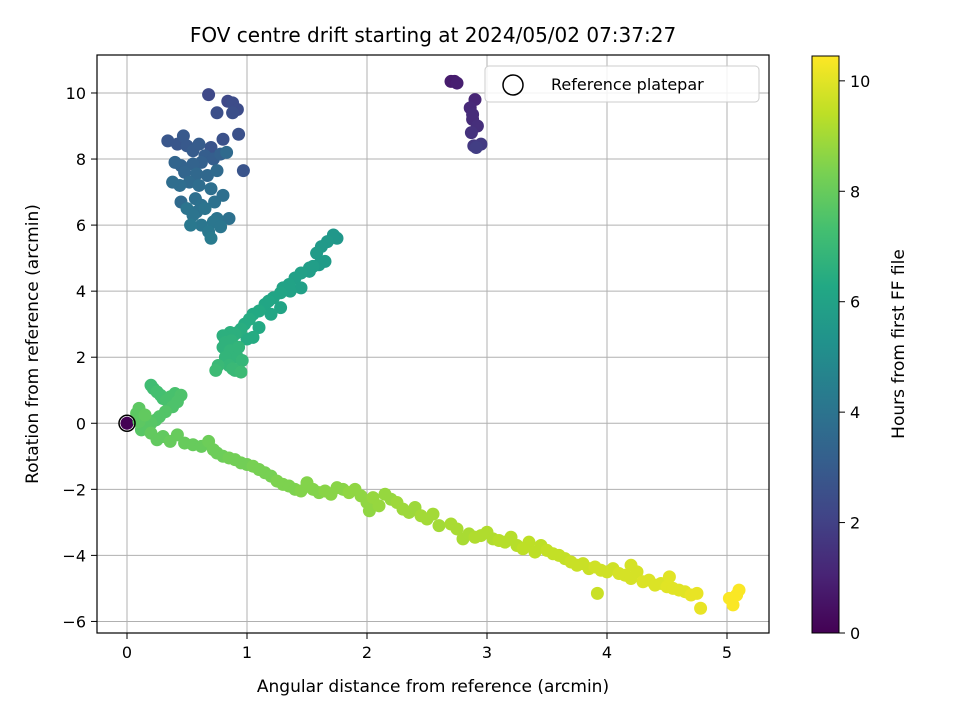 Image resolution: width=960 pixels, height=720 pixels. I want to click on x-tick-label: 2, so click(367, 652).